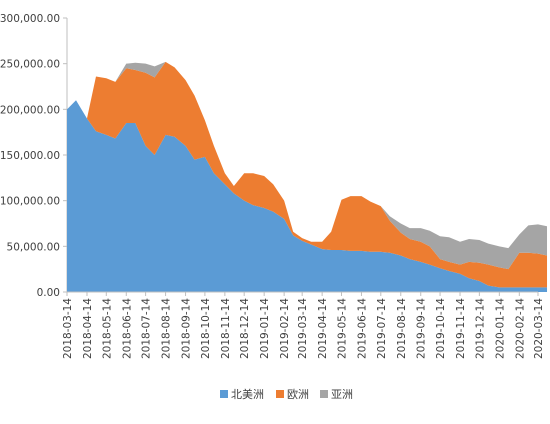 This screenshot has width=550, height=424. What do you see at coordinates (539, 328) in the screenshot?
I see `x-tick-label: 2020-03-14` at bounding box center [539, 328].